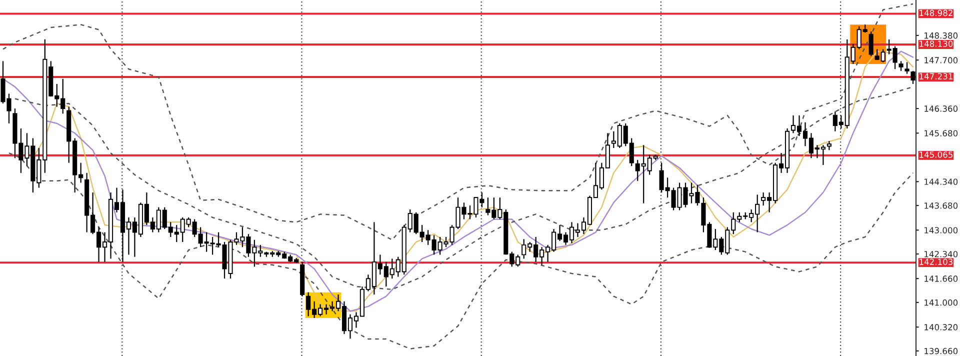 This screenshot has width=960, height=356. I want to click on y-tick-label: 139.660, so click(941, 351).